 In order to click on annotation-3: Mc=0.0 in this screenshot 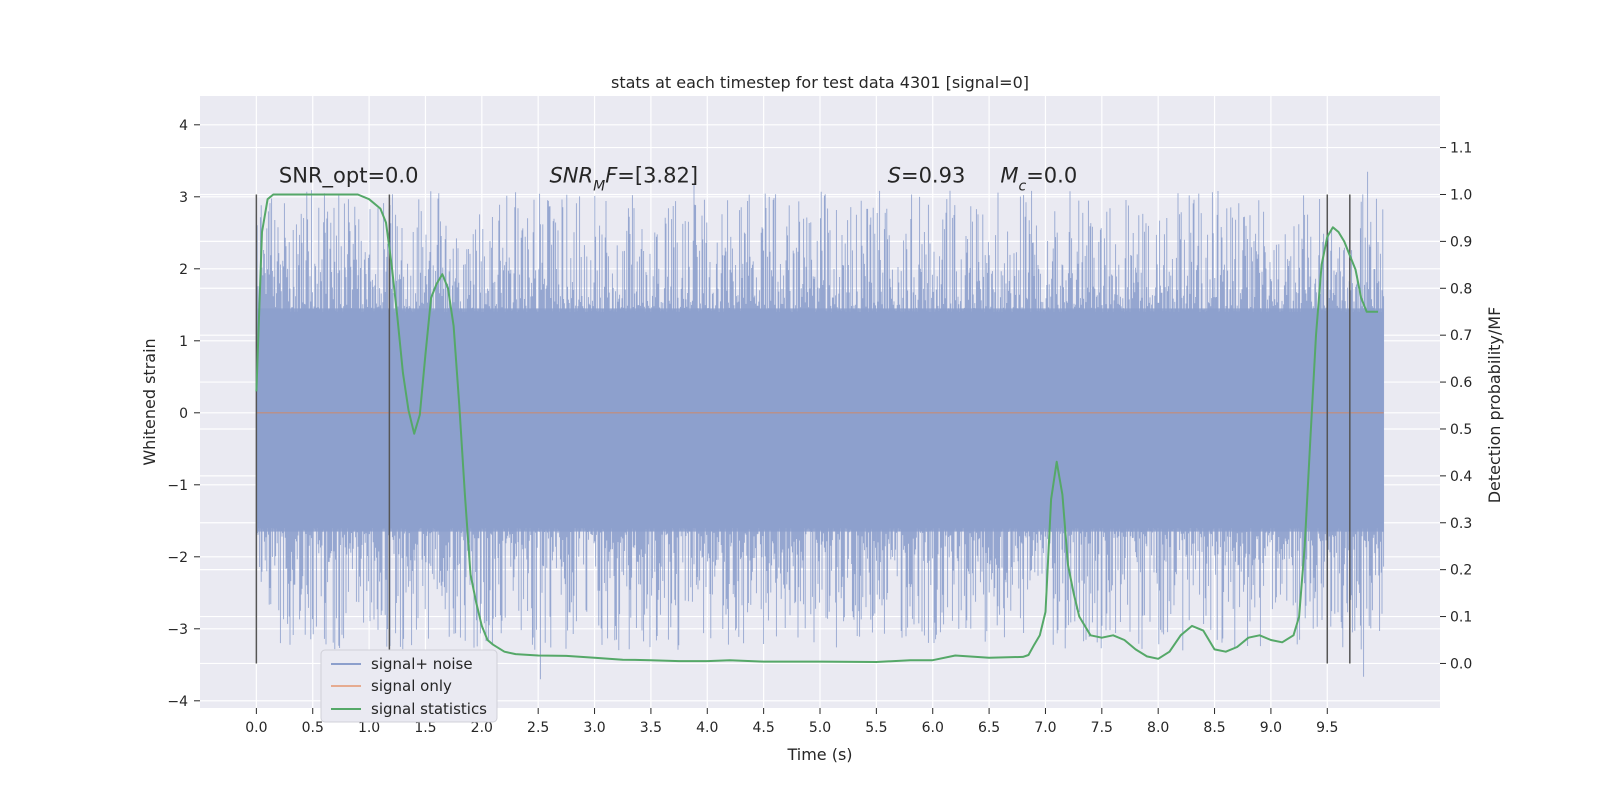, I will do `click(1038, 178)`.